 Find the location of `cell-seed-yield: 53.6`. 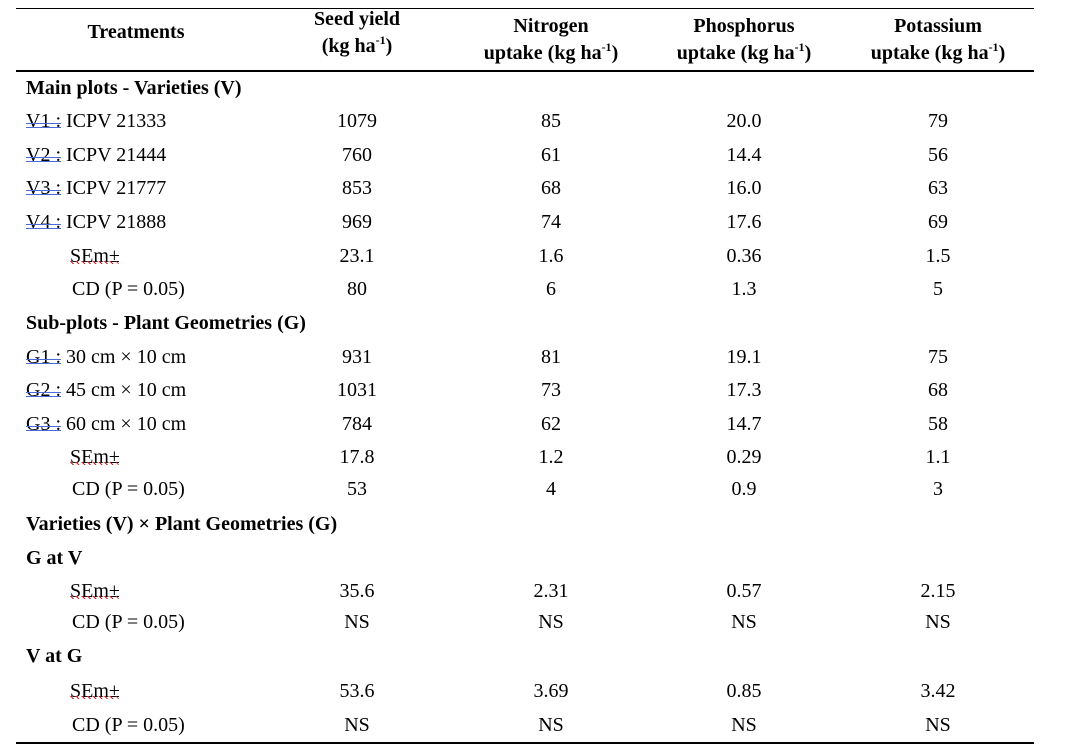

cell-seed-yield: 53.6 is located at coordinates (357, 691).